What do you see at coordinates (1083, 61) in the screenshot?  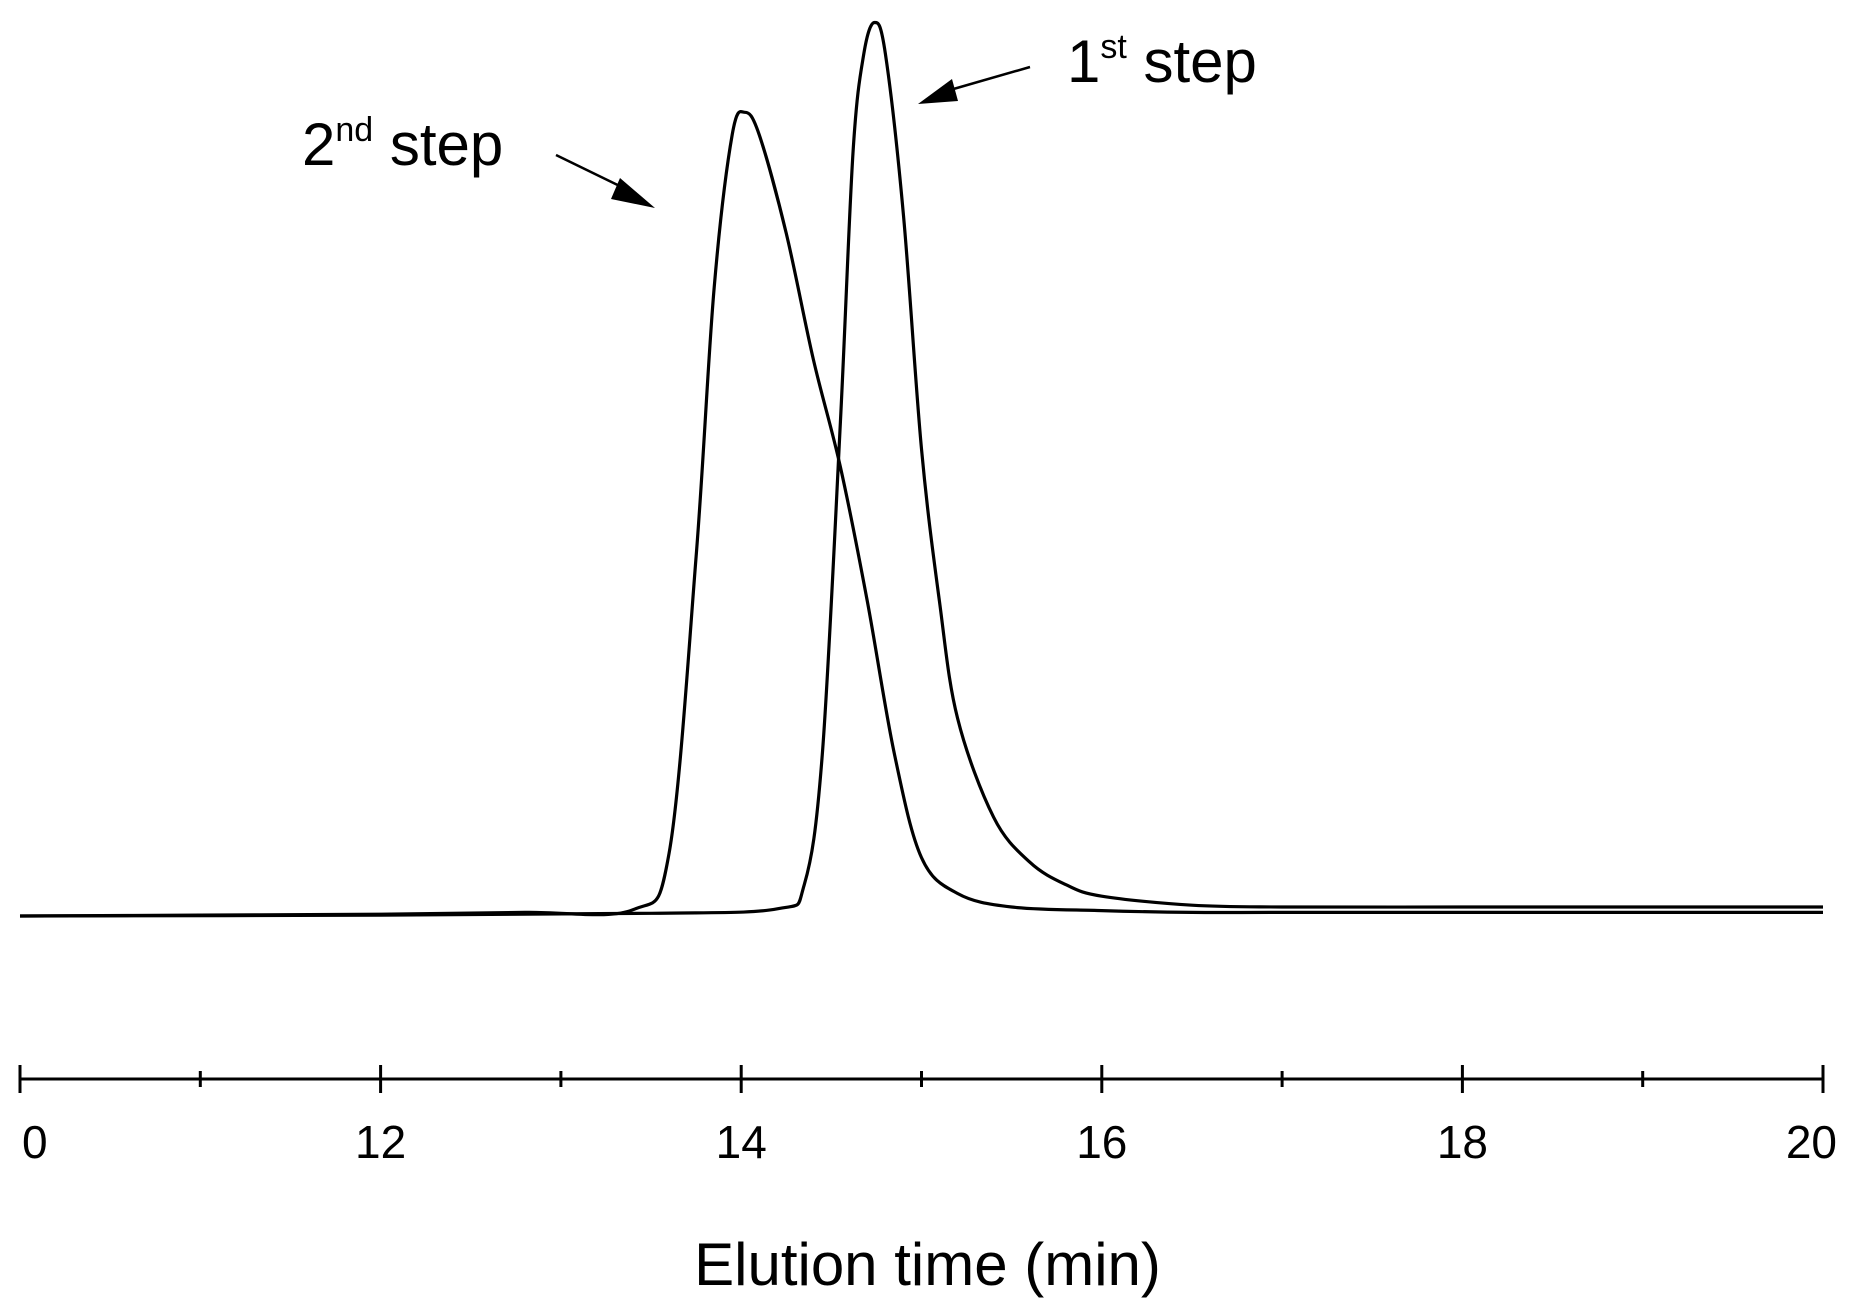 I see `annotation-first-step-main: 1` at bounding box center [1083, 61].